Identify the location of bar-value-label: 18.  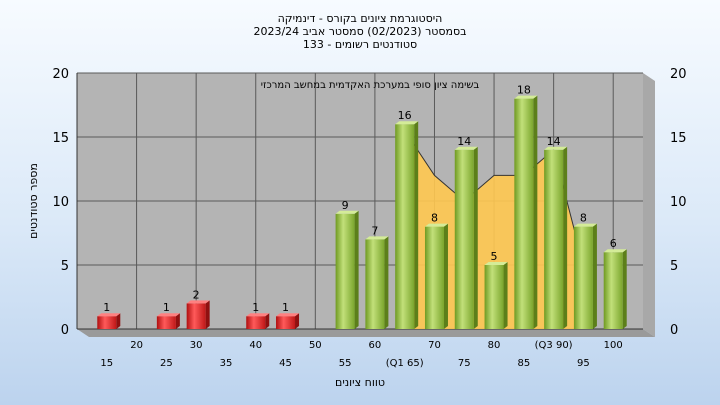
(524, 90).